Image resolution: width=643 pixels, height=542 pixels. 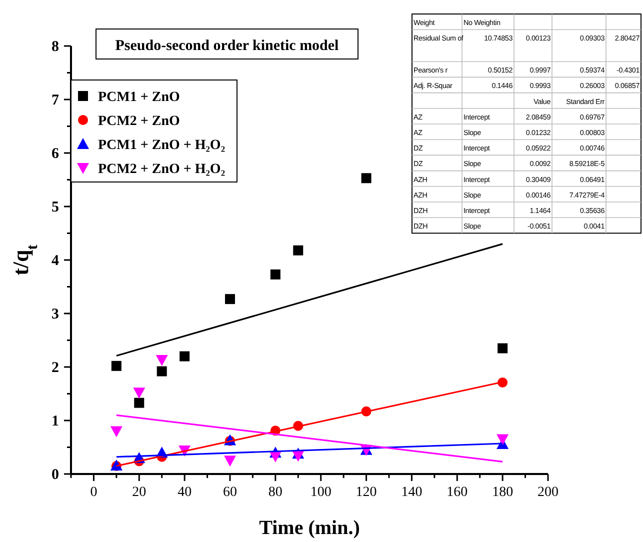 I want to click on x-axis-title: Time (min.), so click(x=309, y=528).